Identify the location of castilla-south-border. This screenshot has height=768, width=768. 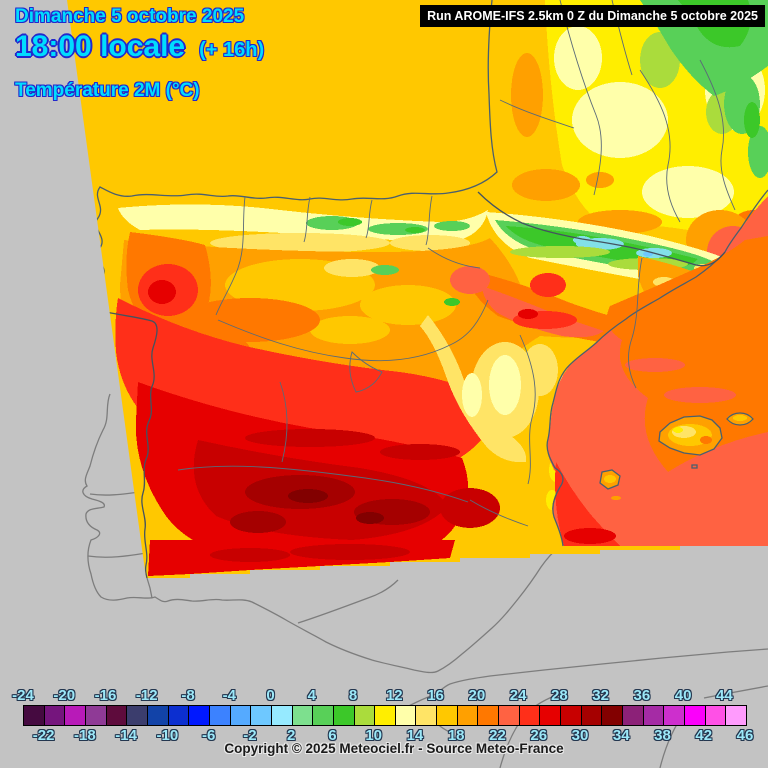
(353, 330).